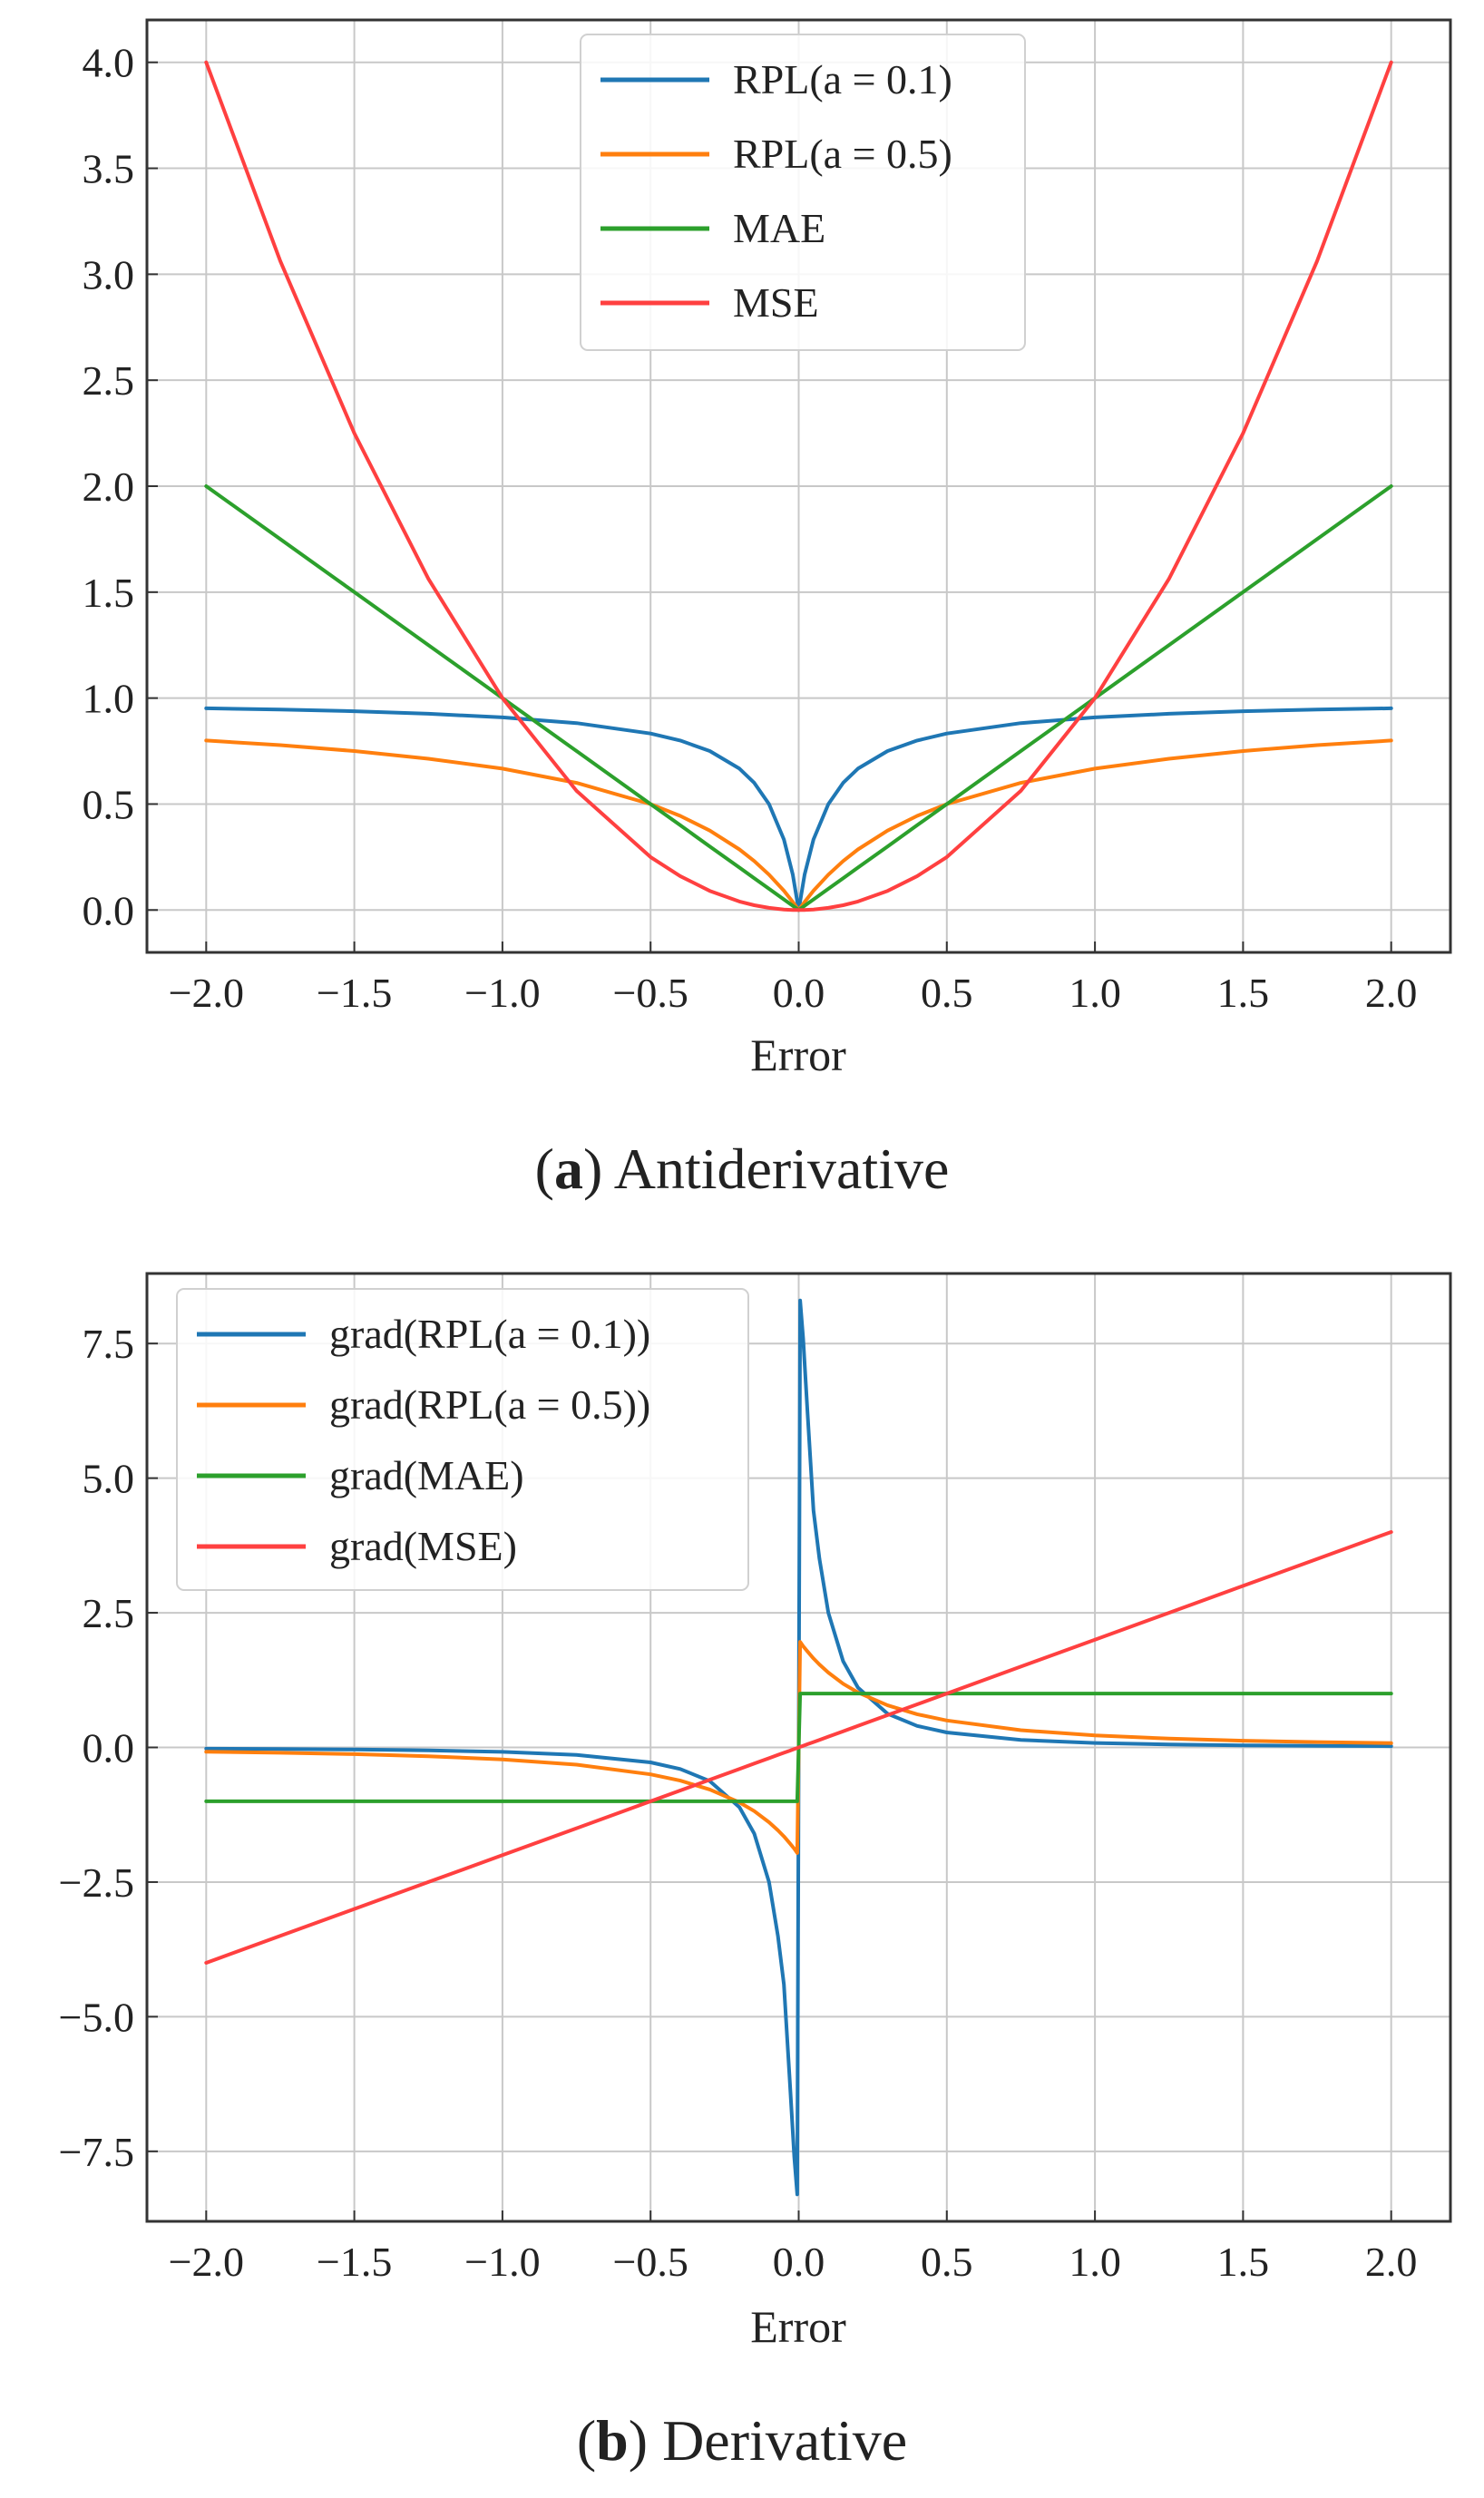 Image resolution: width=1484 pixels, height=2498 pixels. What do you see at coordinates (779, 228) in the screenshot?
I see `antiderivative-legend-label-3: MAE` at bounding box center [779, 228].